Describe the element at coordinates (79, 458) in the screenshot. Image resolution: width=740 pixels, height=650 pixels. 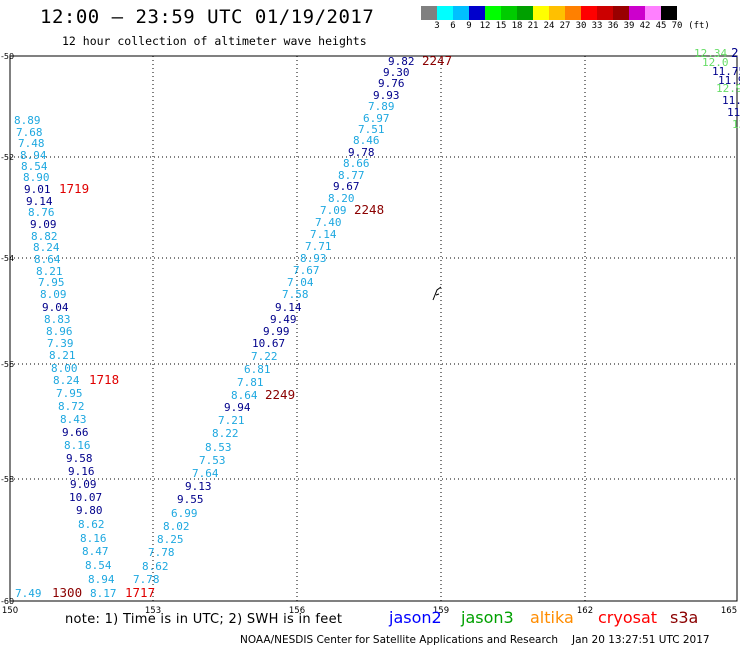
I see `wave-height-label: 9.58` at that location.